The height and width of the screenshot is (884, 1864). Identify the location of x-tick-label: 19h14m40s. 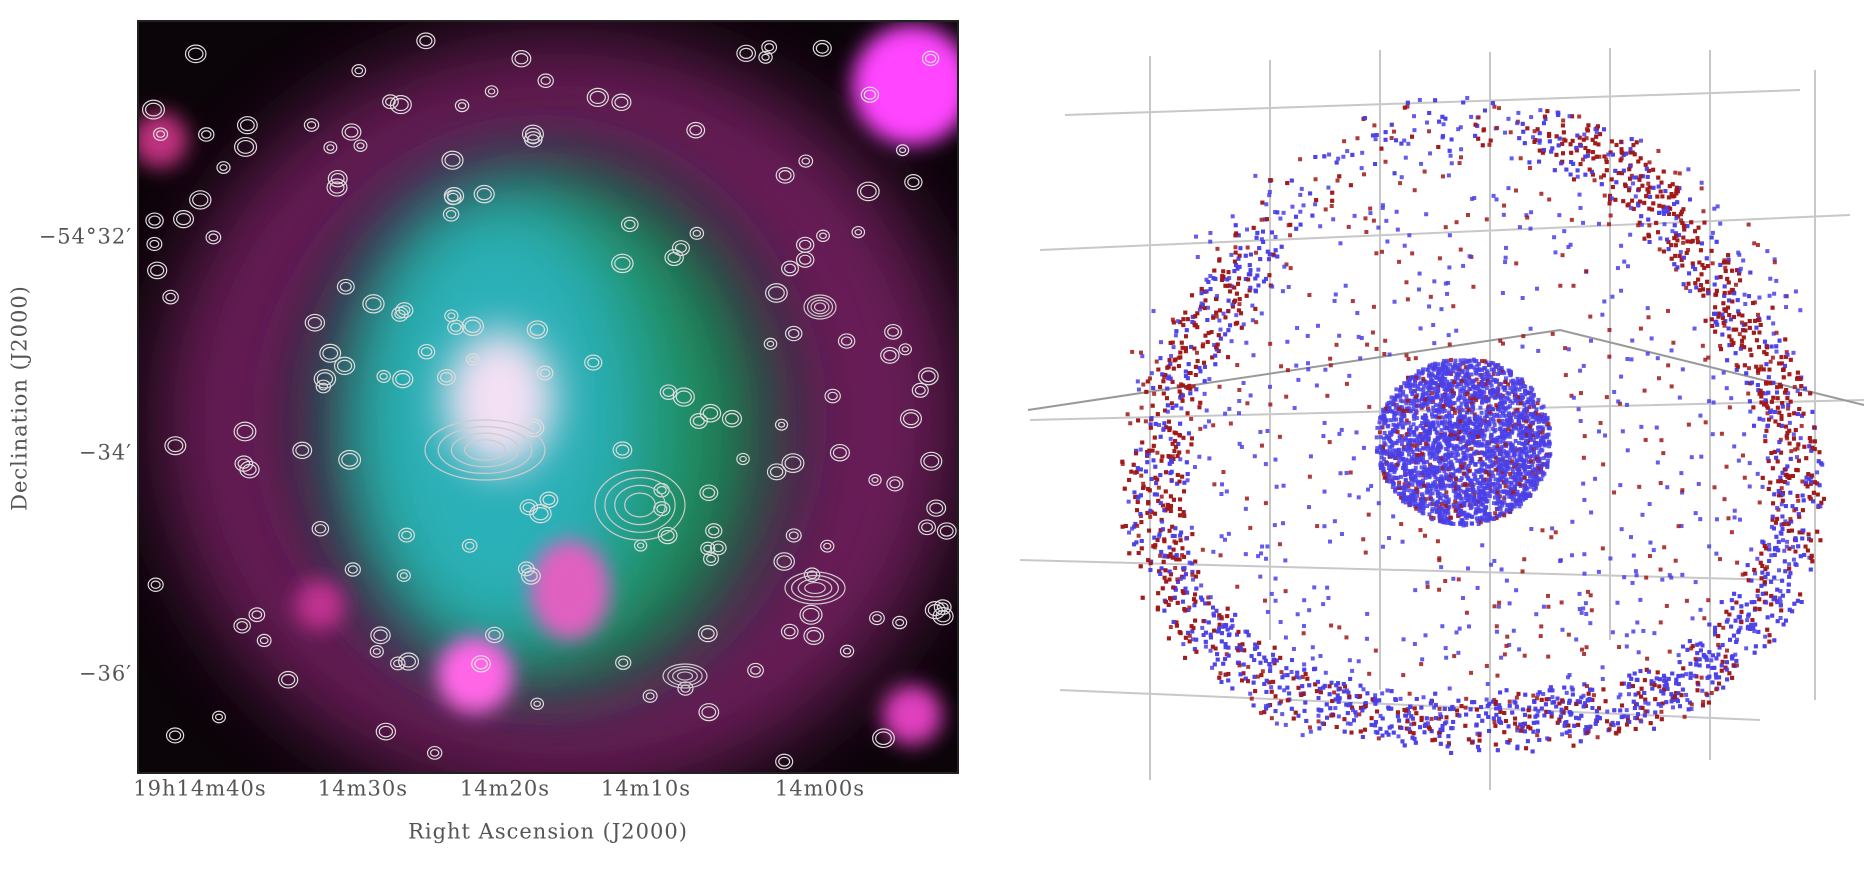
(199, 789).